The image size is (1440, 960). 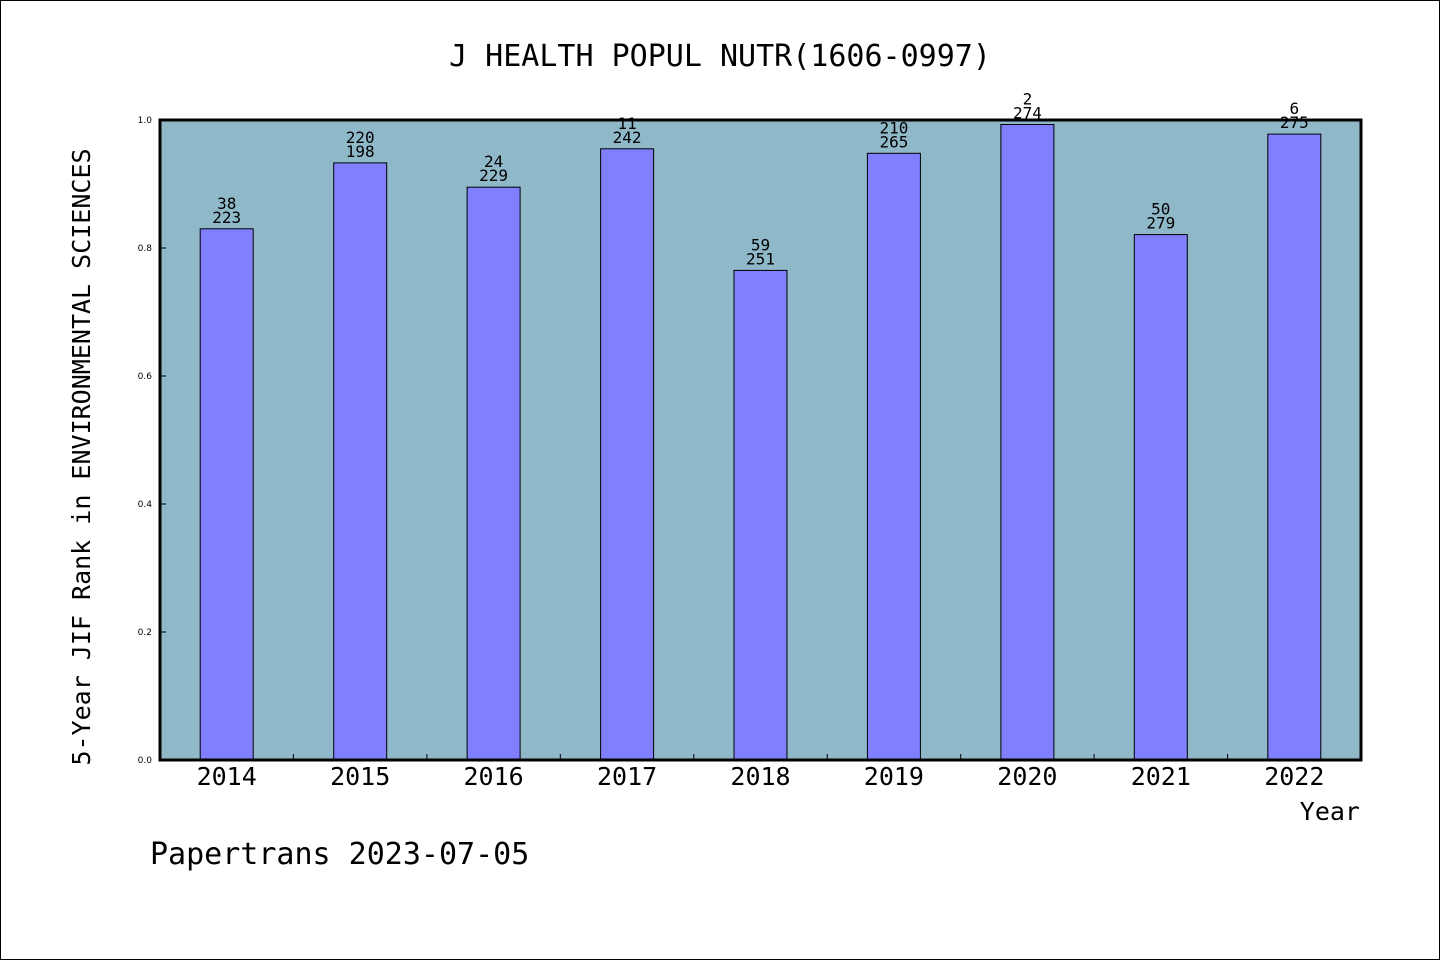 What do you see at coordinates (760, 258) in the screenshot?
I see `bar-total-label-2018: 251` at bounding box center [760, 258].